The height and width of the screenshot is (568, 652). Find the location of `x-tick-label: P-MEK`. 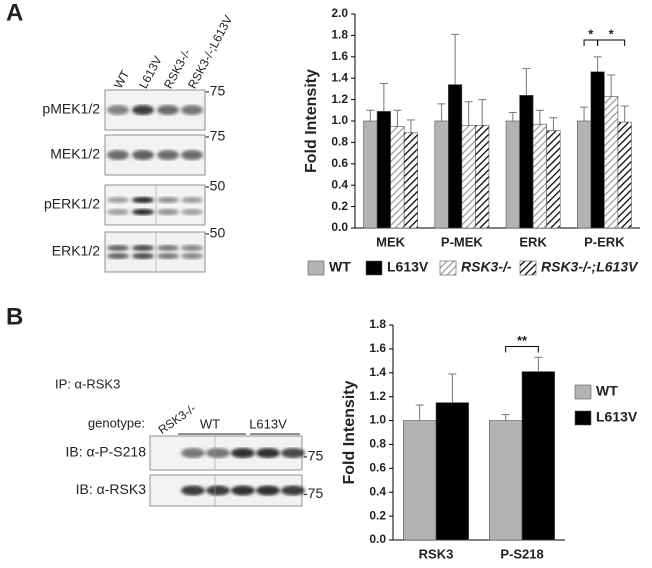

x-tick-label: P-MEK is located at coordinates (462, 241).